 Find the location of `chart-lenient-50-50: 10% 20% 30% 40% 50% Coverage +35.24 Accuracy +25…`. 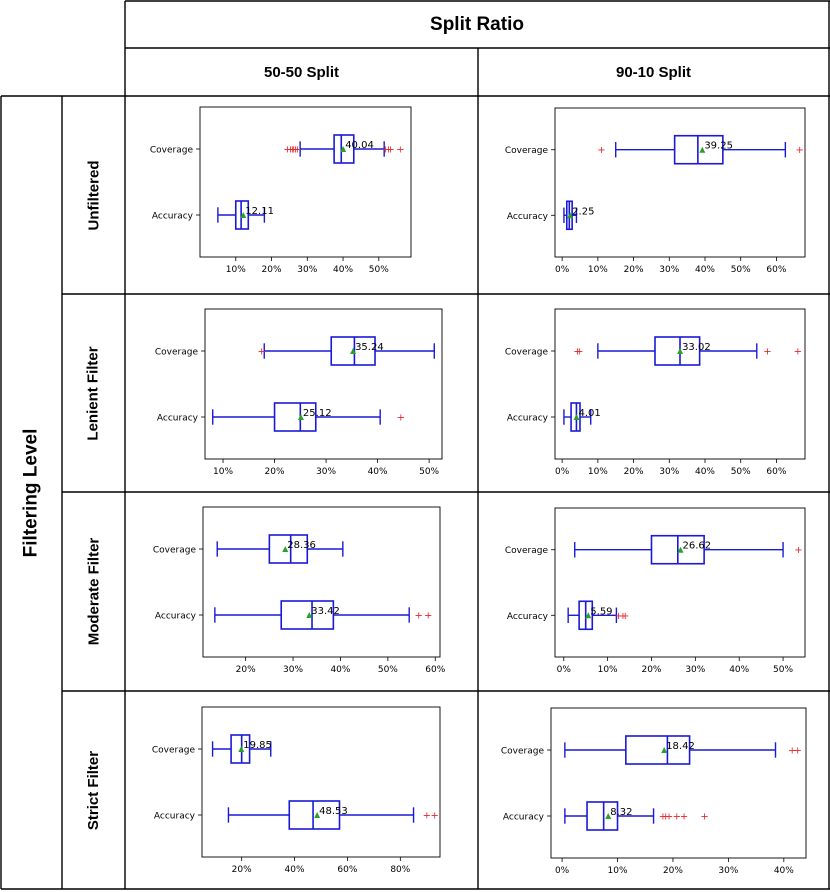

chart-lenient-50-50: 10% 20% 30% 40% 50% Coverage +35.24 Accuracy +25… is located at coordinates (301, 393).